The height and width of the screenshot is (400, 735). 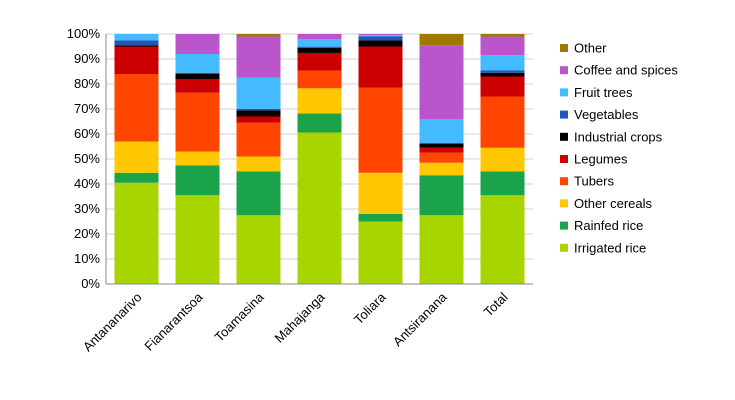 What do you see at coordinates (173, 321) in the screenshot?
I see `x-tick-label: Fianarantsoa` at bounding box center [173, 321].